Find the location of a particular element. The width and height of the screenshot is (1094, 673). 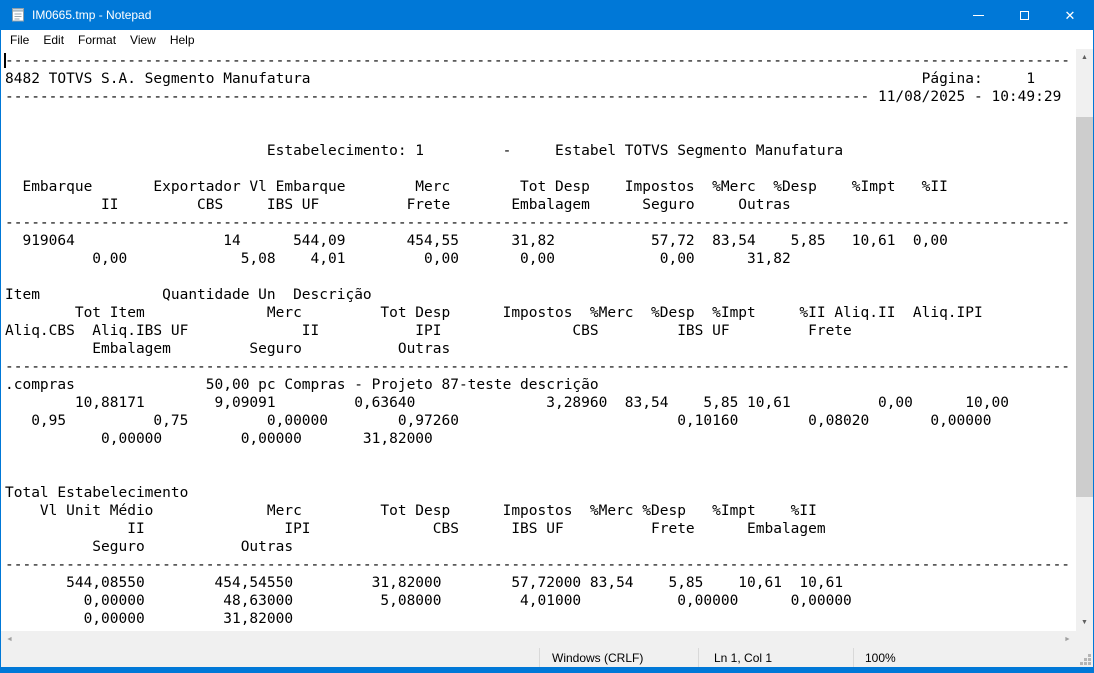

status-zoom-level: 100% is located at coordinates (973, 657).